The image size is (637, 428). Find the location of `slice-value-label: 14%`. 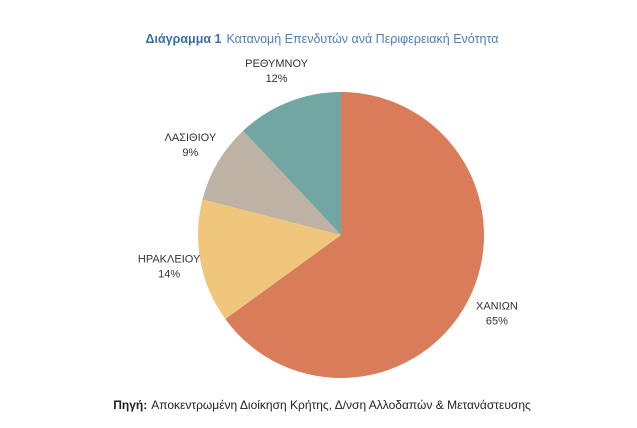

slice-value-label: 14% is located at coordinates (169, 275).